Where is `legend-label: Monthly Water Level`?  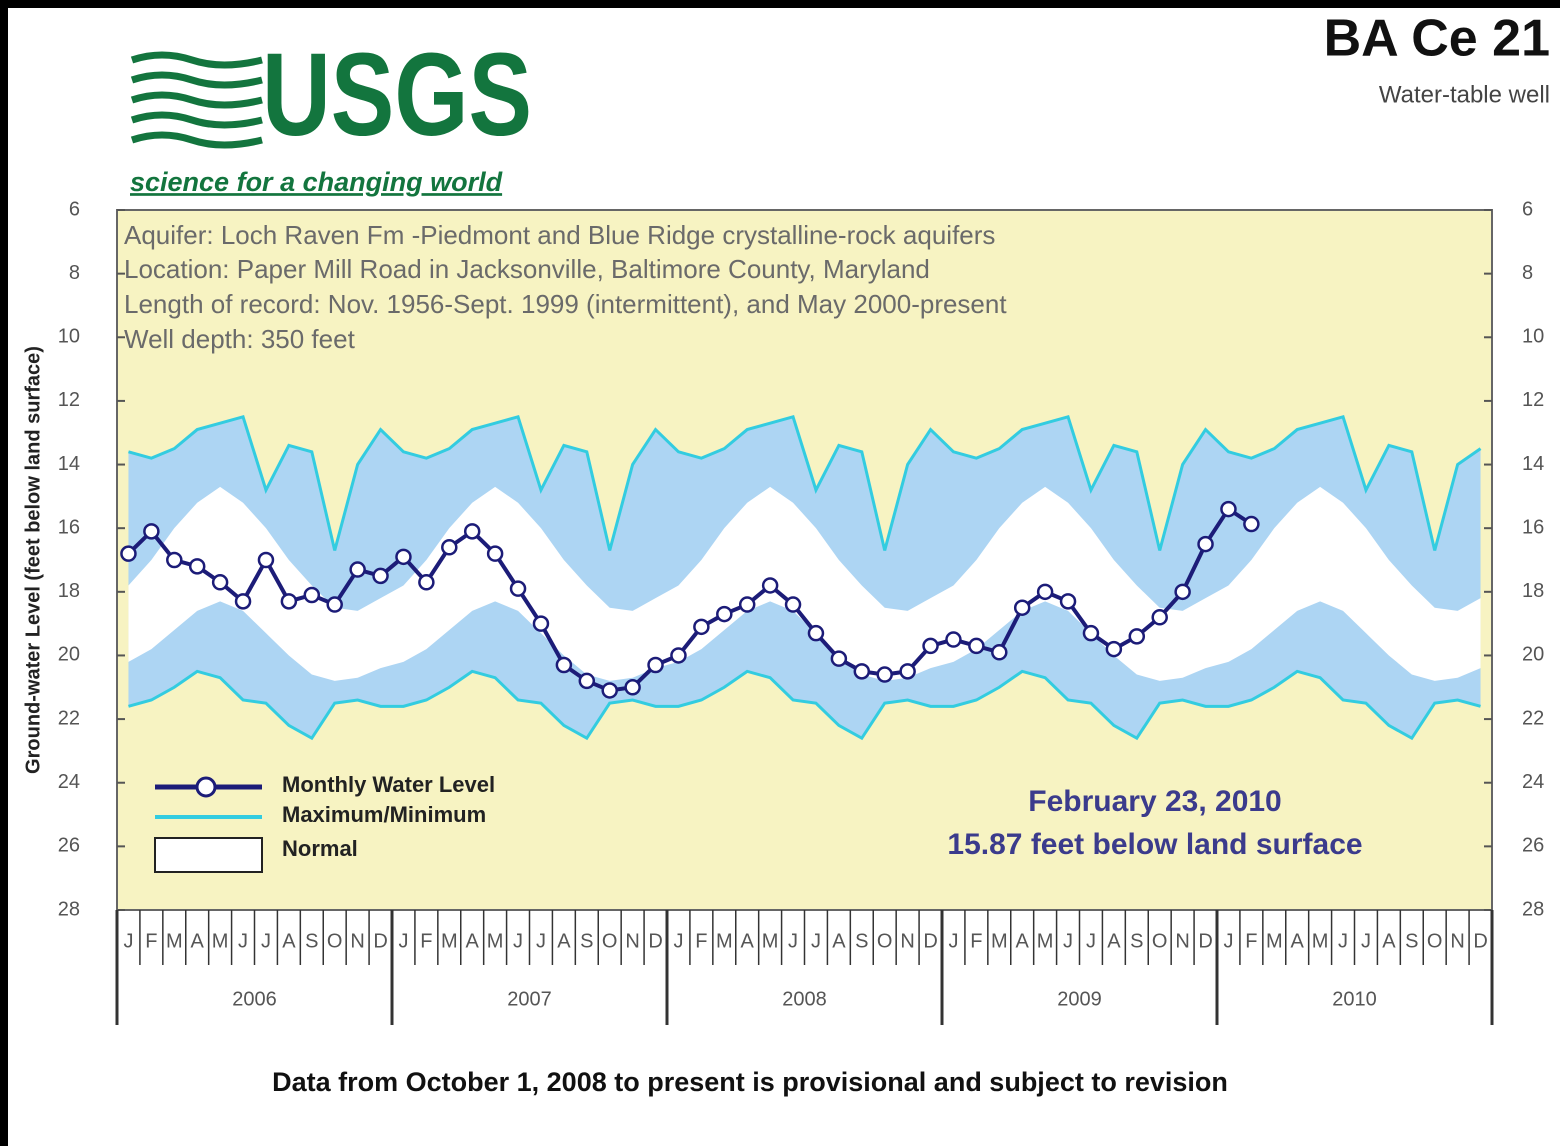
legend-label: Monthly Water Level is located at coordinates (388, 784).